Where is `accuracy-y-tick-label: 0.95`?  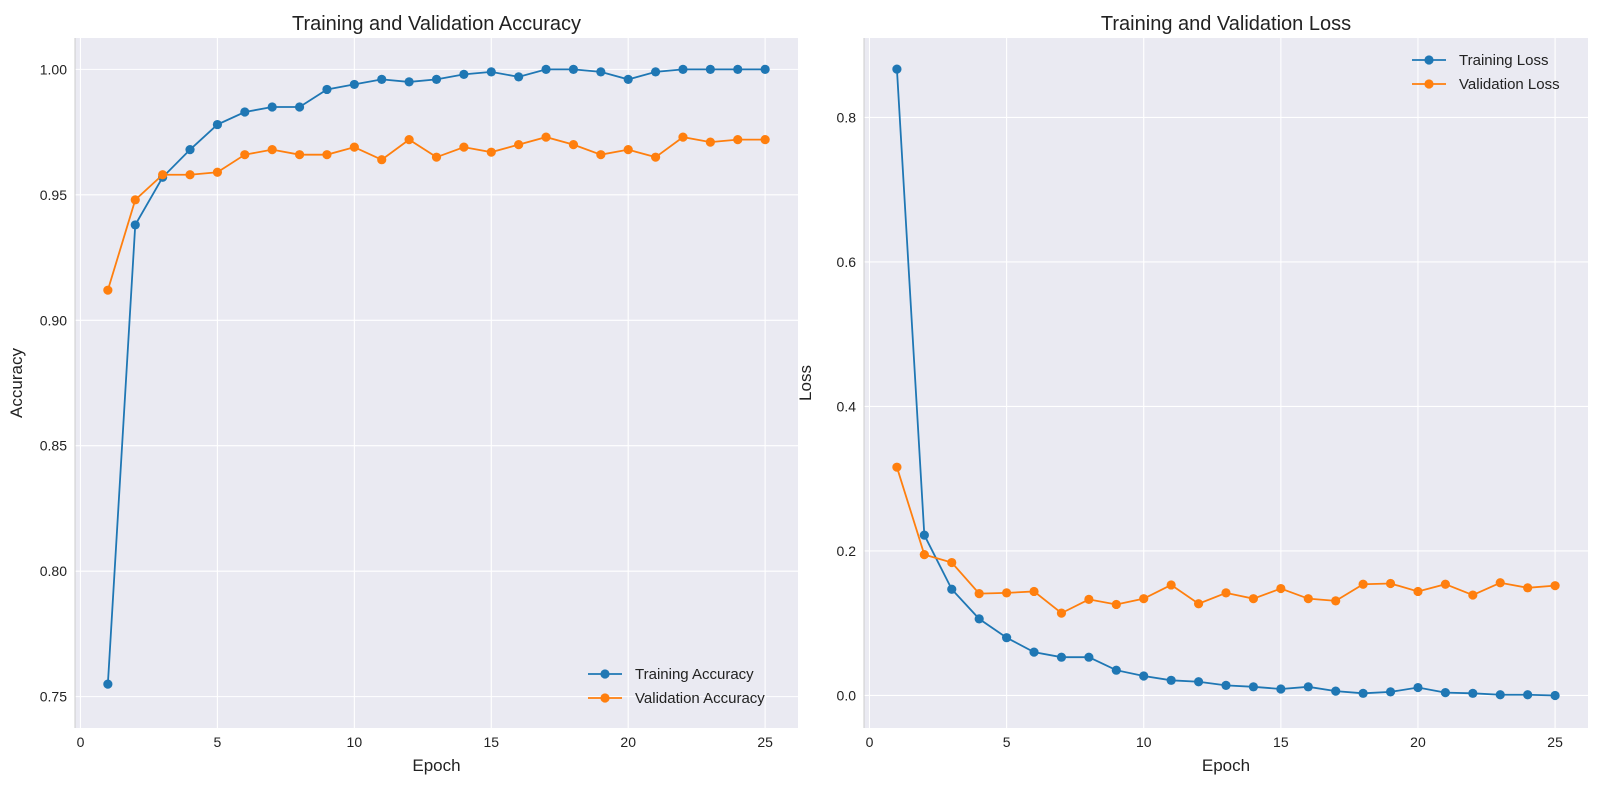 accuracy-y-tick-label: 0.95 is located at coordinates (53, 195).